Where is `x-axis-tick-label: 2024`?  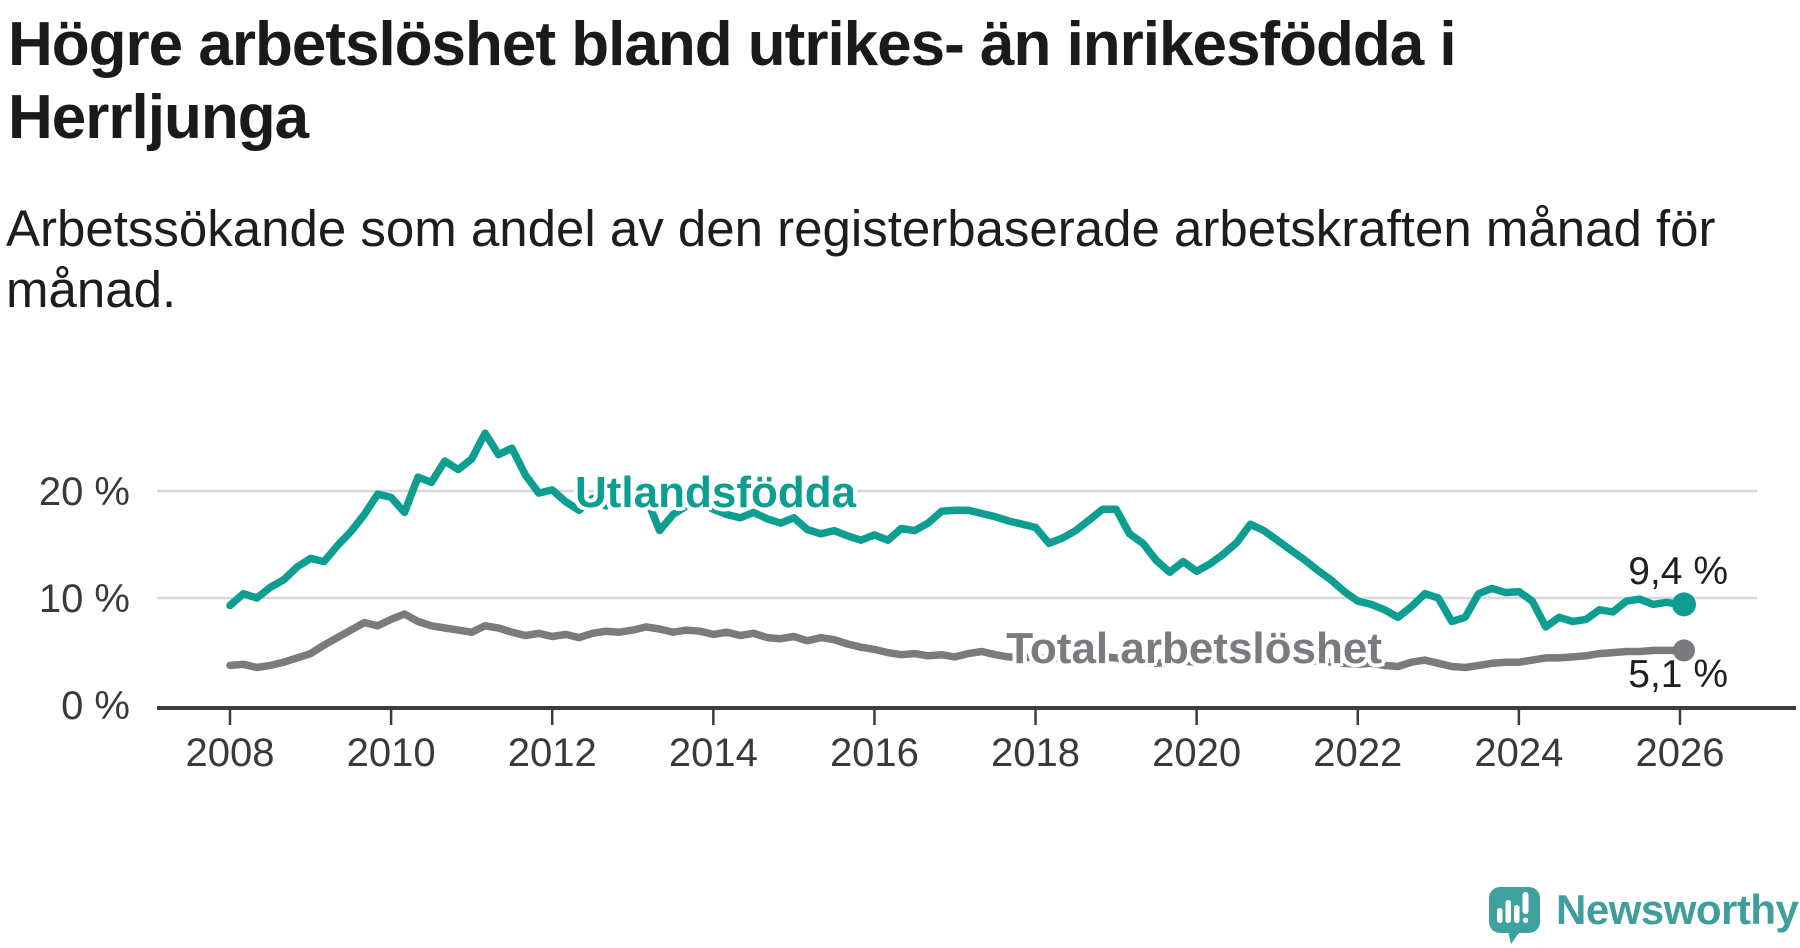 x-axis-tick-label: 2024 is located at coordinates (1518, 753).